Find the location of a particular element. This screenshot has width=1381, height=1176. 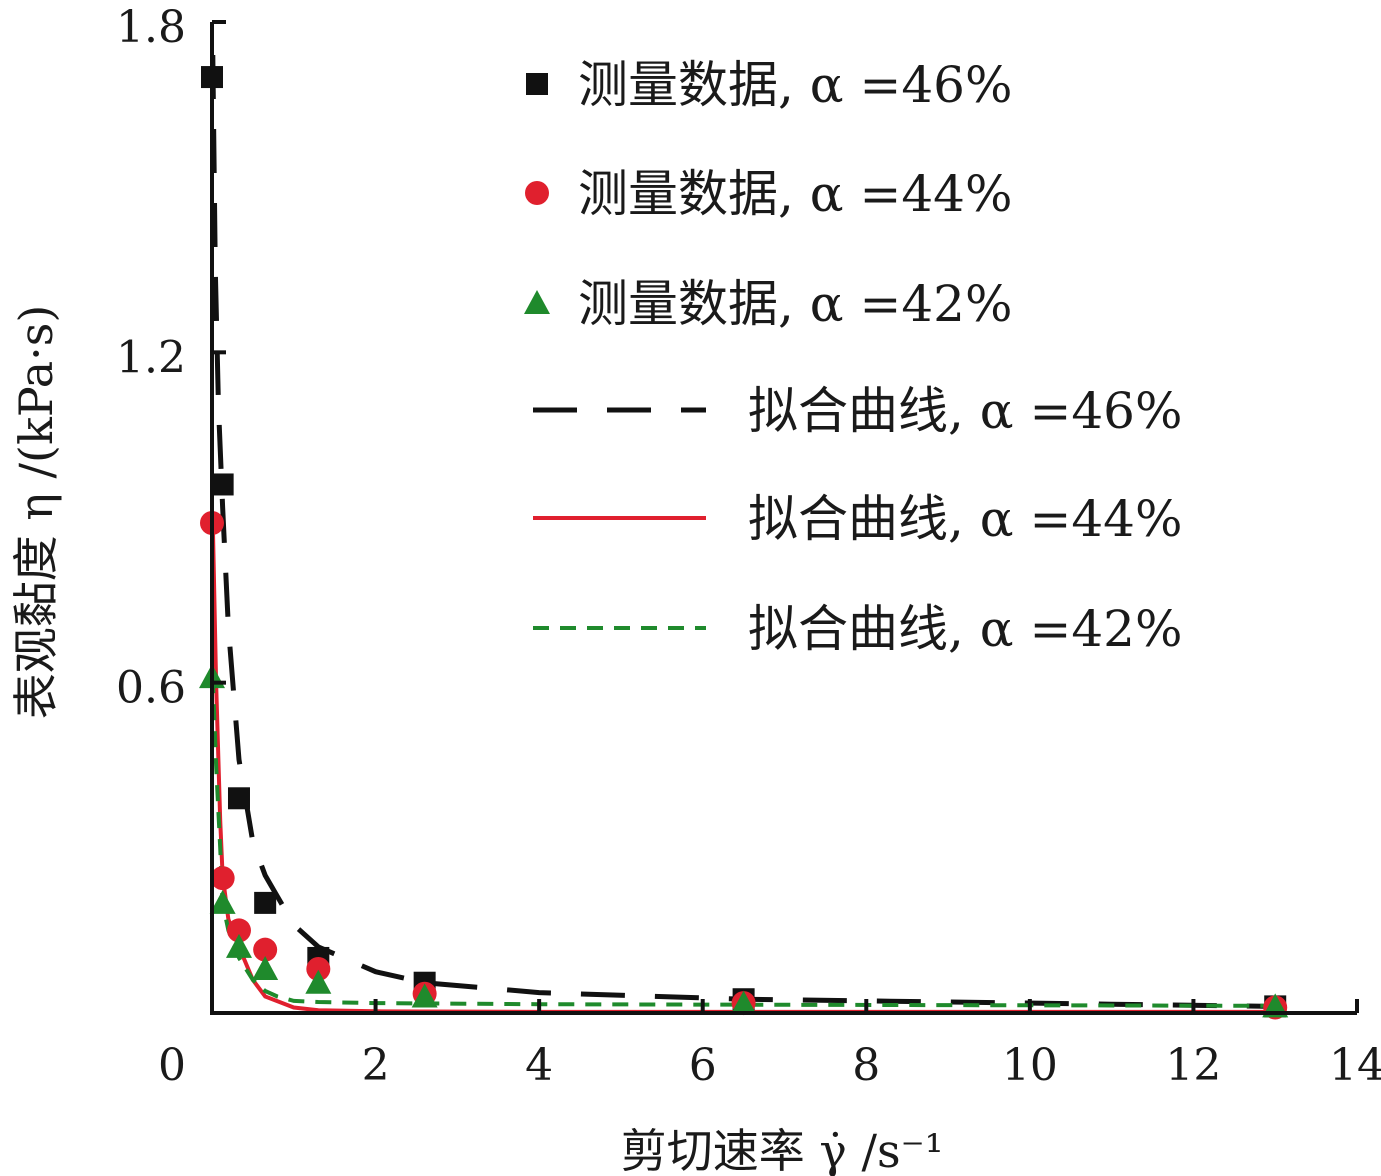

legend-item: 拟合曲线, α =46% is located at coordinates (857, 411).